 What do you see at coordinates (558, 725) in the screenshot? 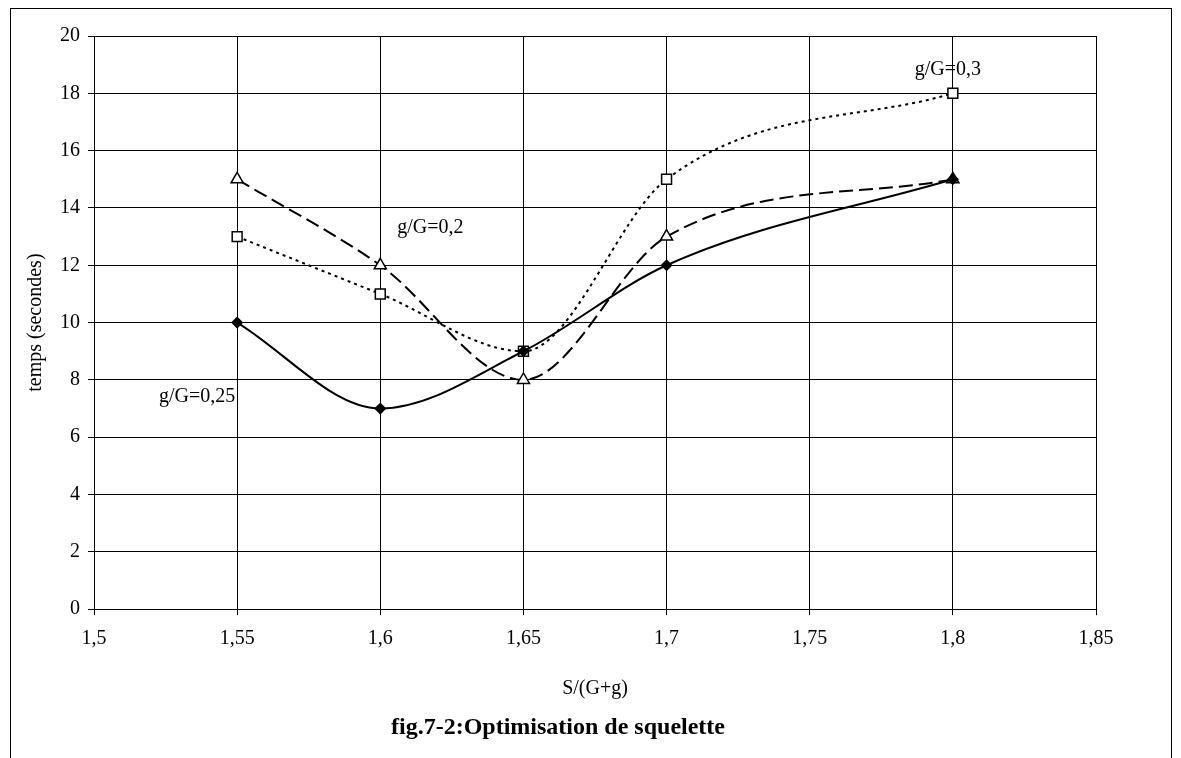
I see `text: fig.7-2:Optimisation de squelette` at bounding box center [558, 725].